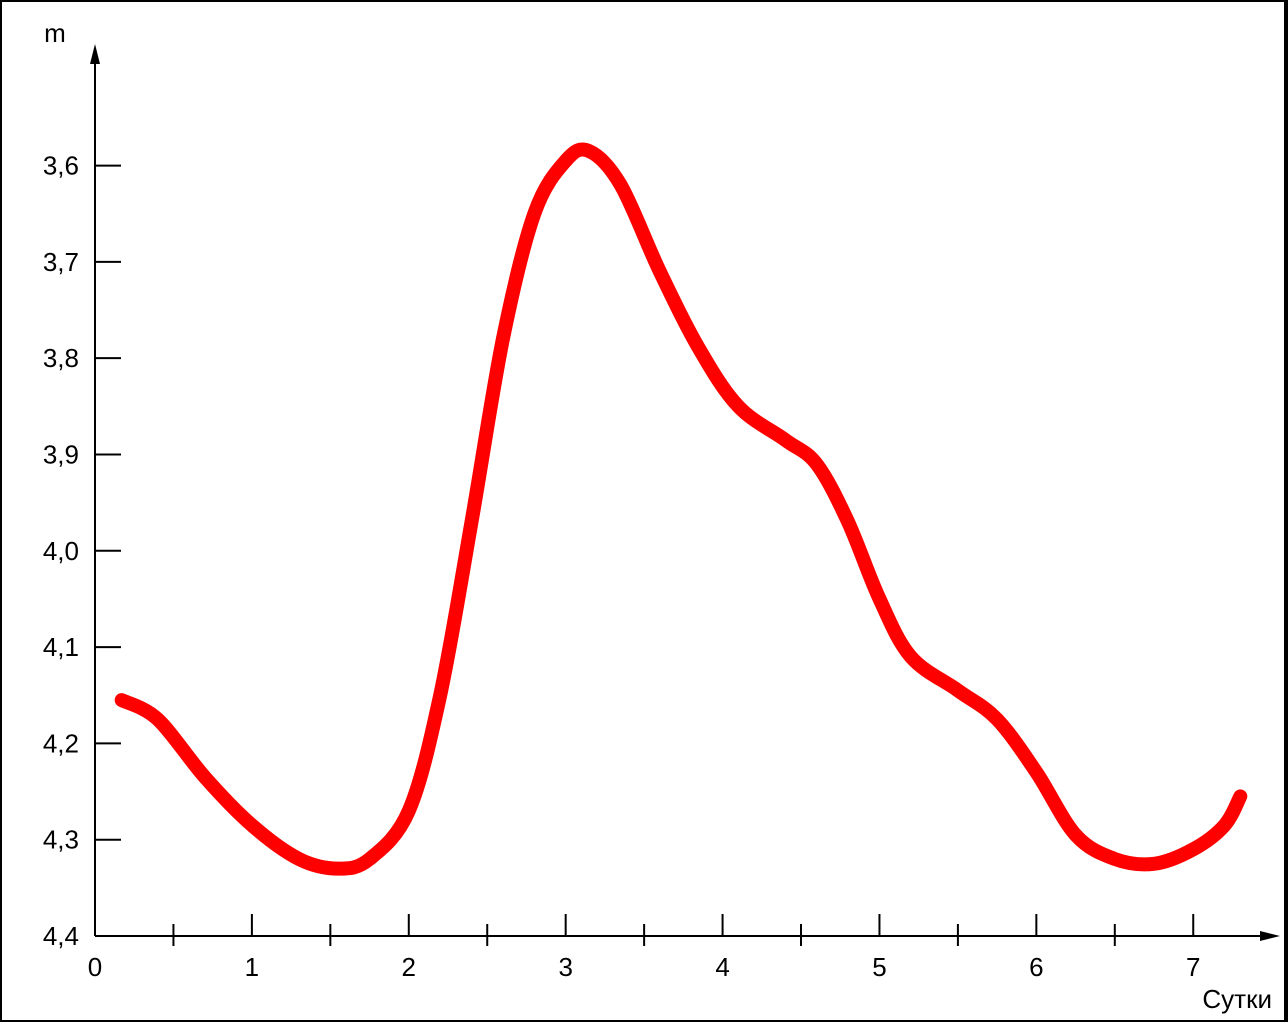  What do you see at coordinates (879, 967) in the screenshot?
I see `x-tick-label: 5` at bounding box center [879, 967].